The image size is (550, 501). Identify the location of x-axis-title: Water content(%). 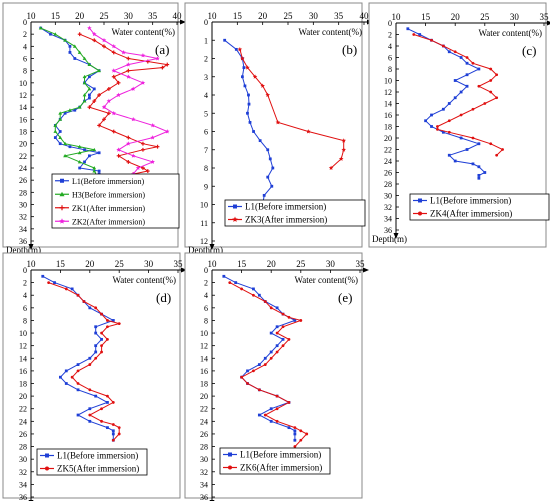
(145, 280).